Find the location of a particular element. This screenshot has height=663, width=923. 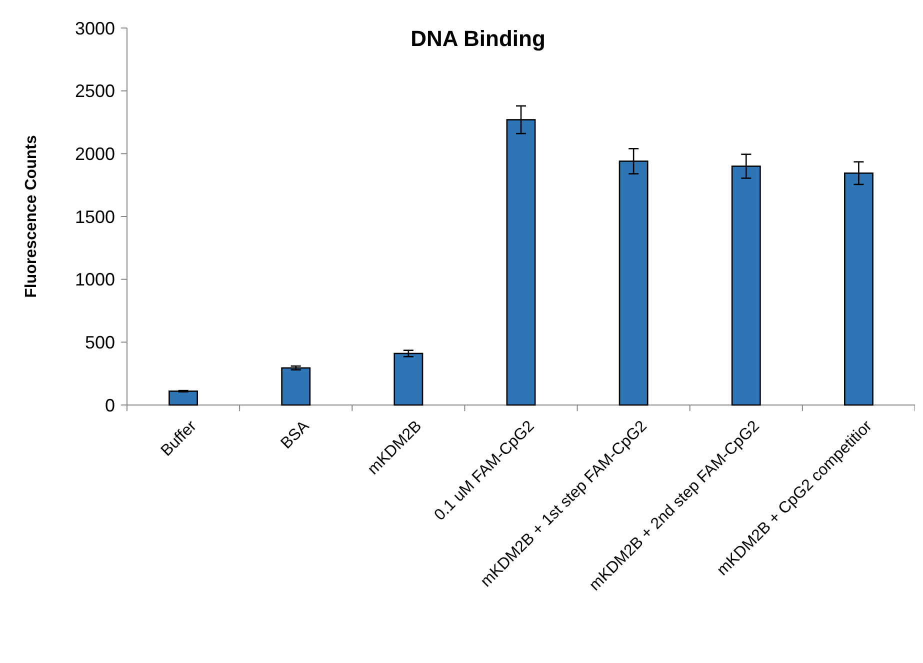

y-tick-label: 1000 is located at coordinates (94, 280).